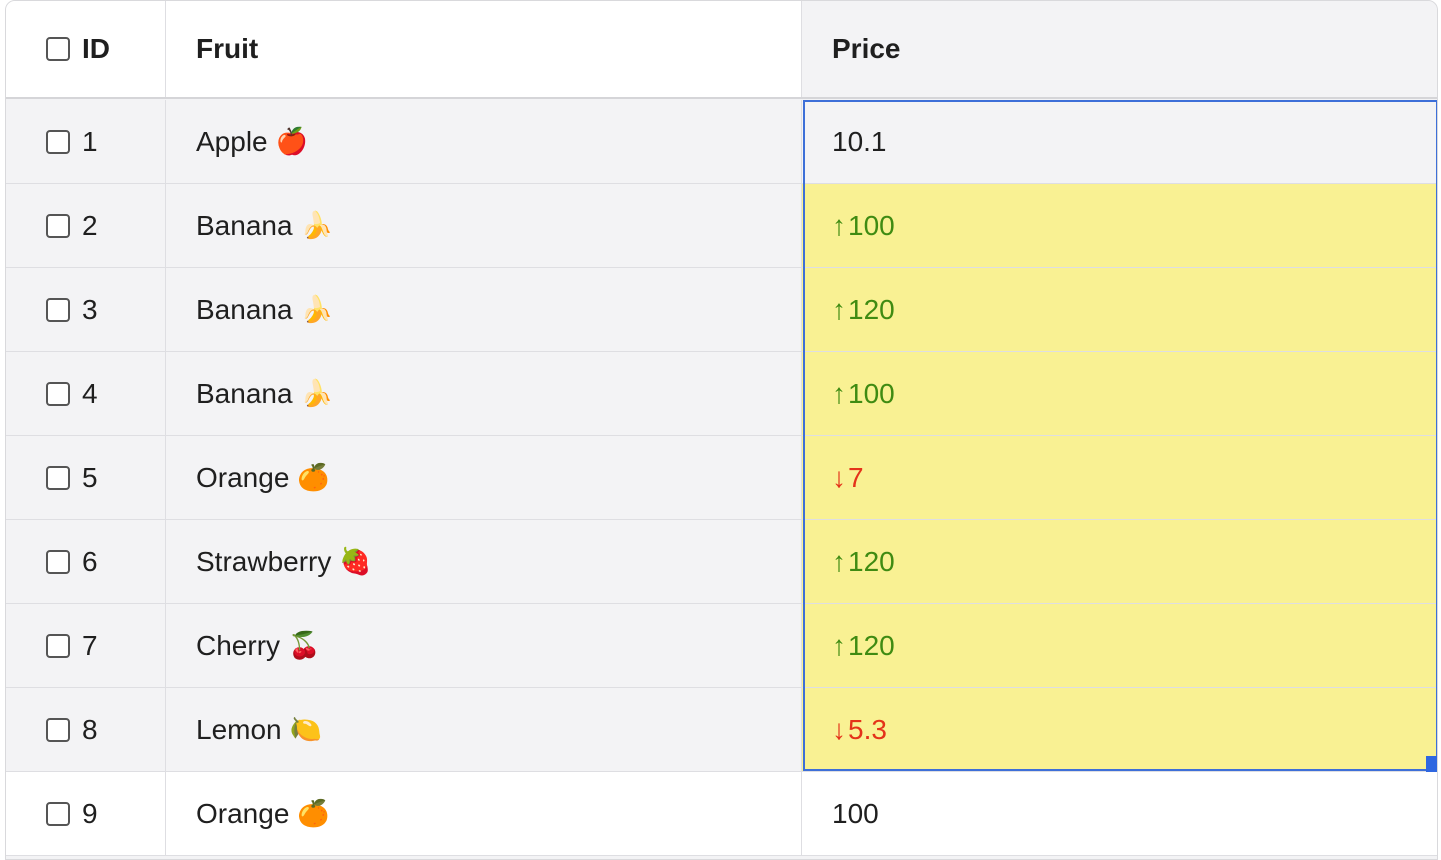 The width and height of the screenshot is (1441, 860). I want to click on fruit-name: Apple, so click(232, 141).